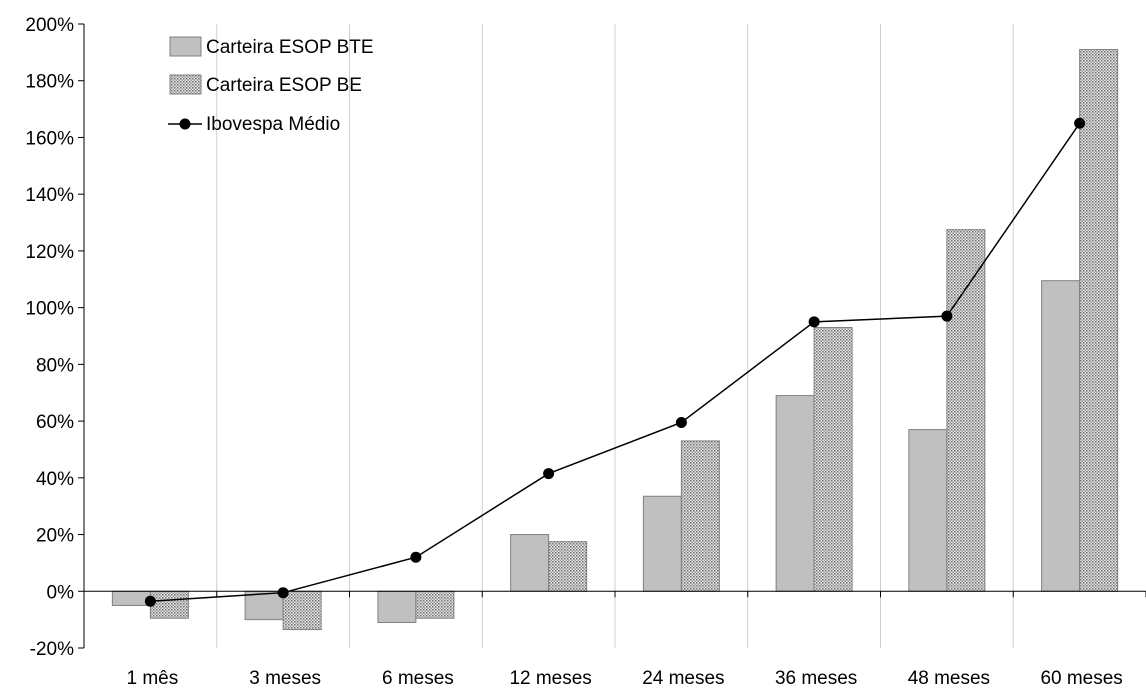 The height and width of the screenshot is (690, 1146). Describe the element at coordinates (49, 309) in the screenshot. I see `y-tick-label: 100%` at that location.